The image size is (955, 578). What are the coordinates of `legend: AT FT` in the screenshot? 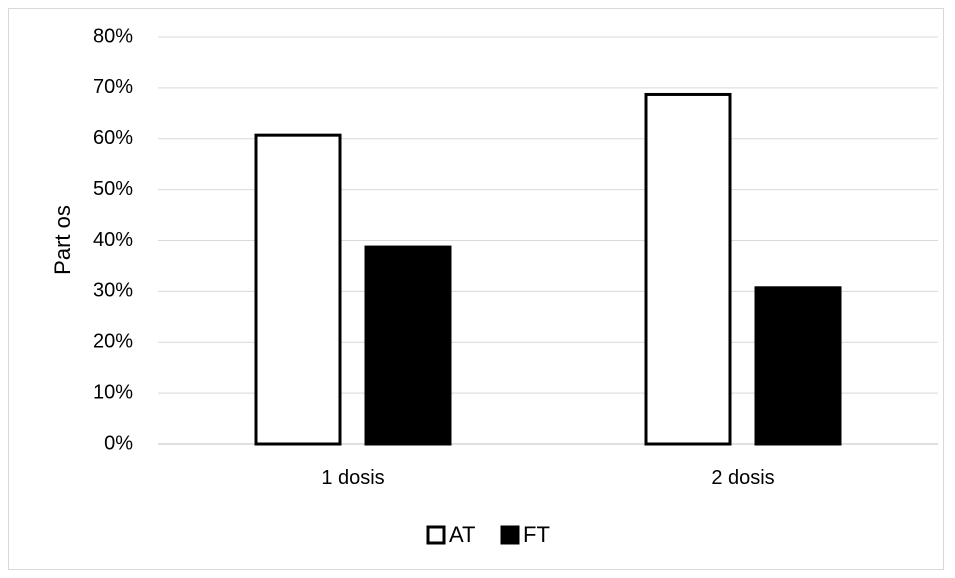 It's located at (488, 534).